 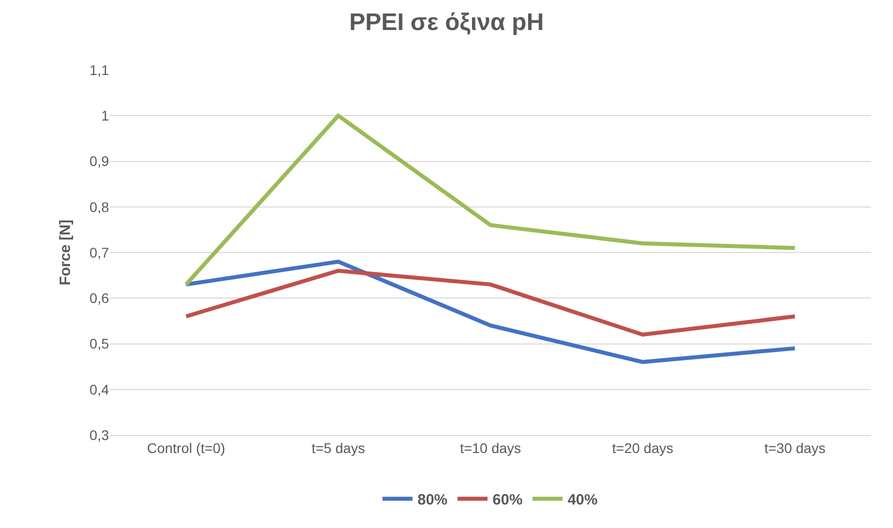 What do you see at coordinates (100, 70) in the screenshot?
I see `y-tick-label: 1,1` at bounding box center [100, 70].